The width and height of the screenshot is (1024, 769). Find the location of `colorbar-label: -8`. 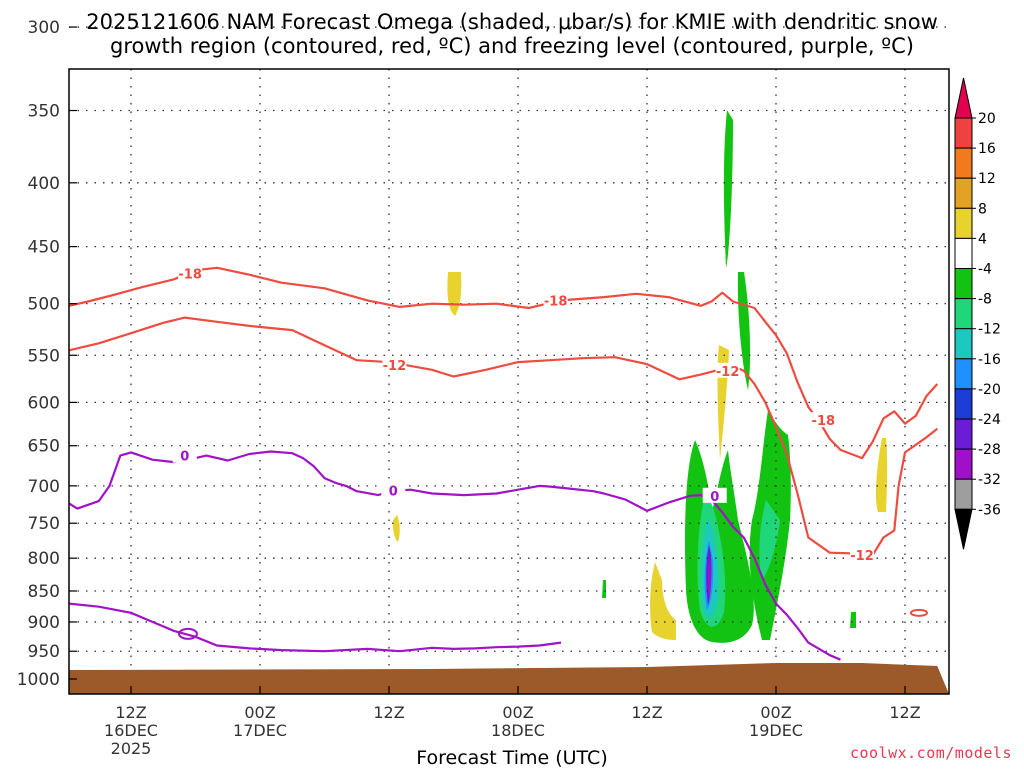

colorbar-label: -8 is located at coordinates (985, 300).